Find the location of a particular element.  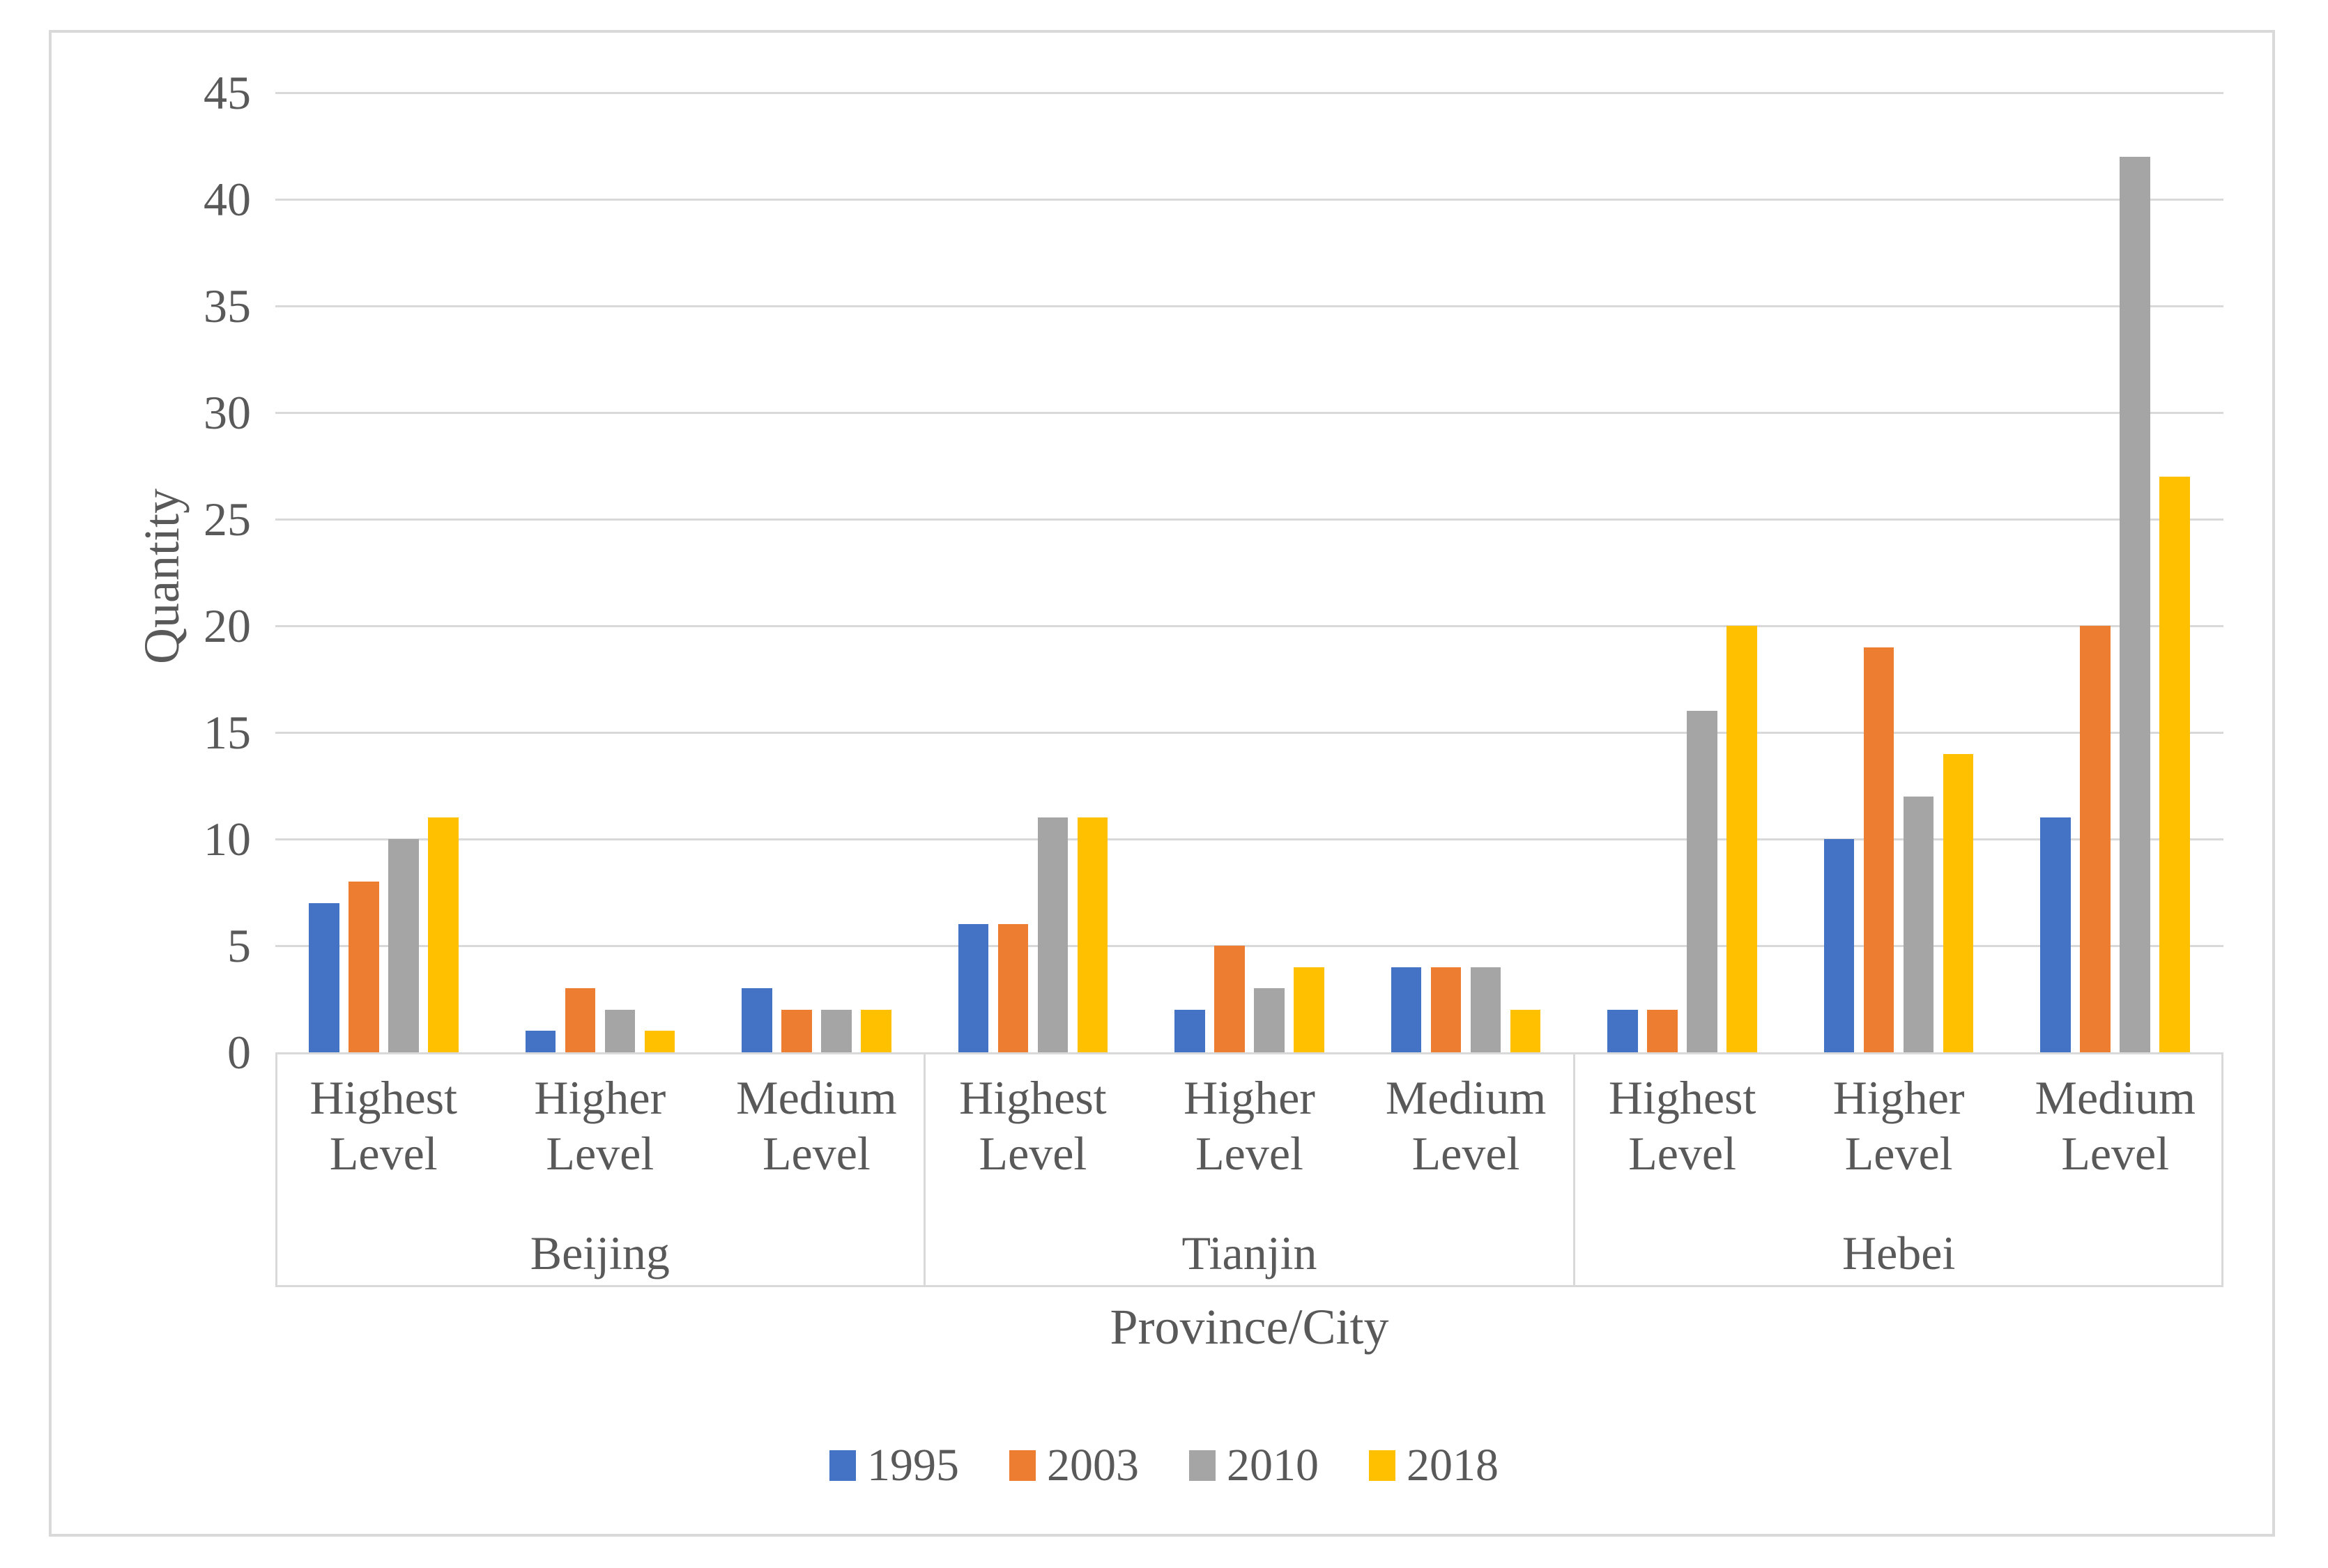

legend-item: 2003 is located at coordinates (1074, 1465).